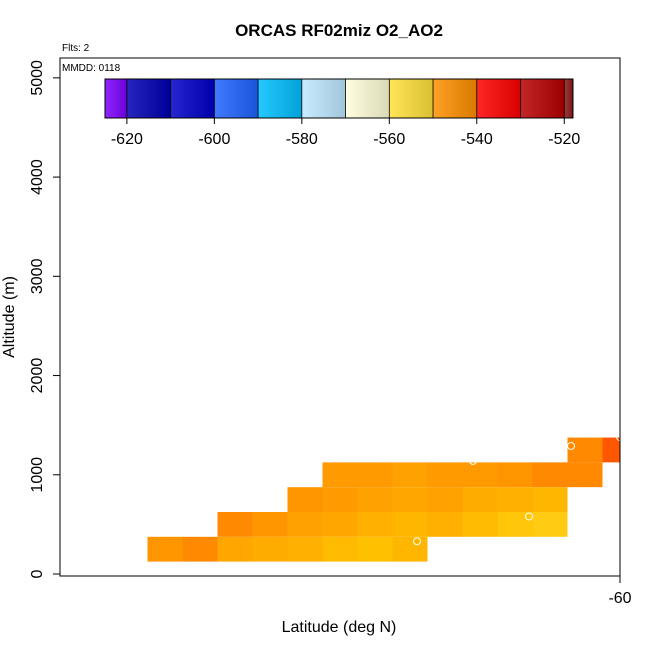 This screenshot has height=650, width=650. I want to click on y-tick-label: 0, so click(37, 573).